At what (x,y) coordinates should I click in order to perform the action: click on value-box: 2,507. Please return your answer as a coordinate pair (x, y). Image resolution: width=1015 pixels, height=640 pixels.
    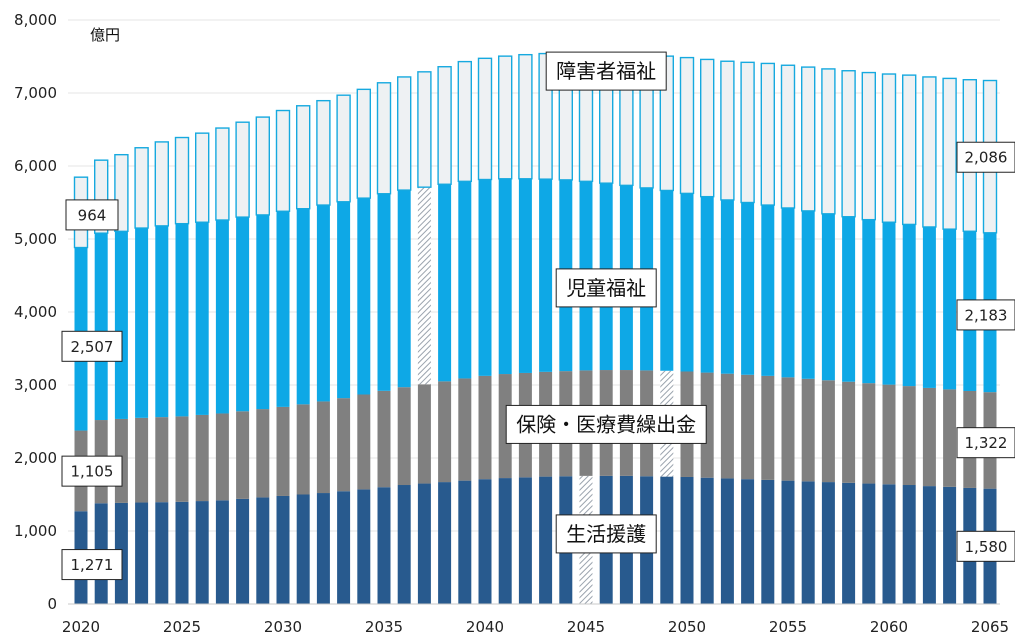
    Looking at the image, I should click on (92, 346).